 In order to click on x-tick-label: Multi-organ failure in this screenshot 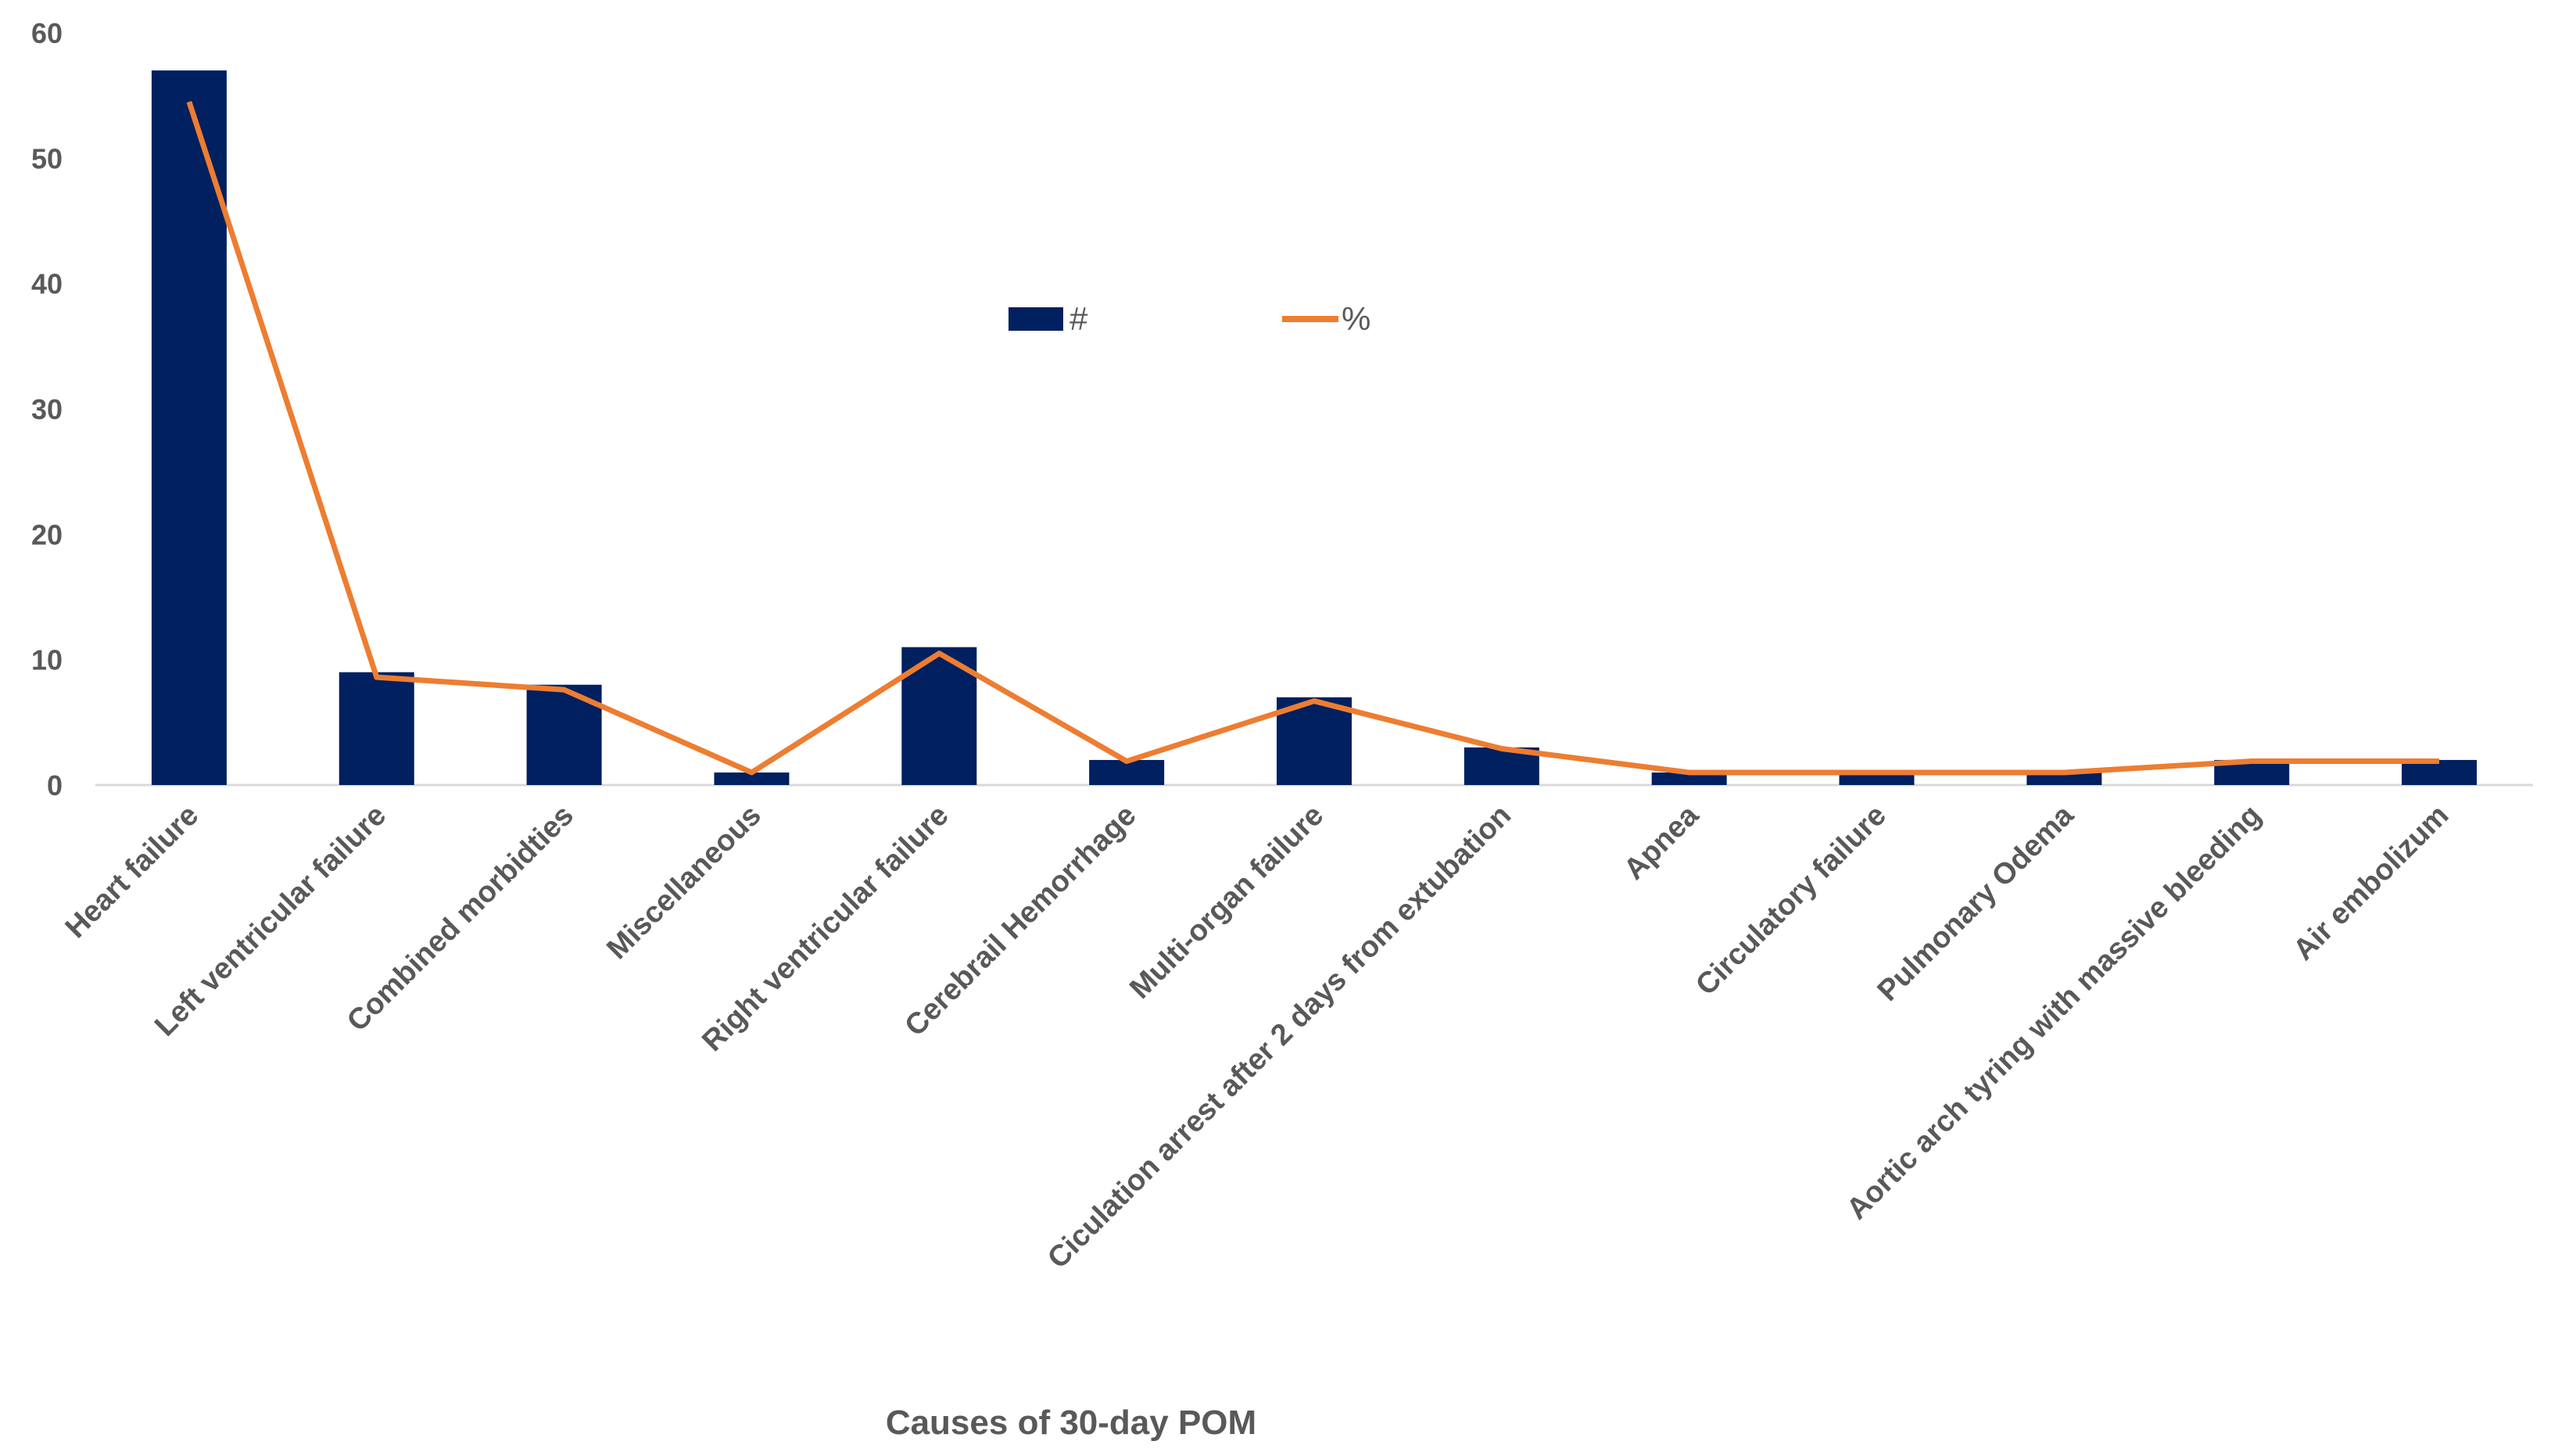, I will do `click(1226, 902)`.